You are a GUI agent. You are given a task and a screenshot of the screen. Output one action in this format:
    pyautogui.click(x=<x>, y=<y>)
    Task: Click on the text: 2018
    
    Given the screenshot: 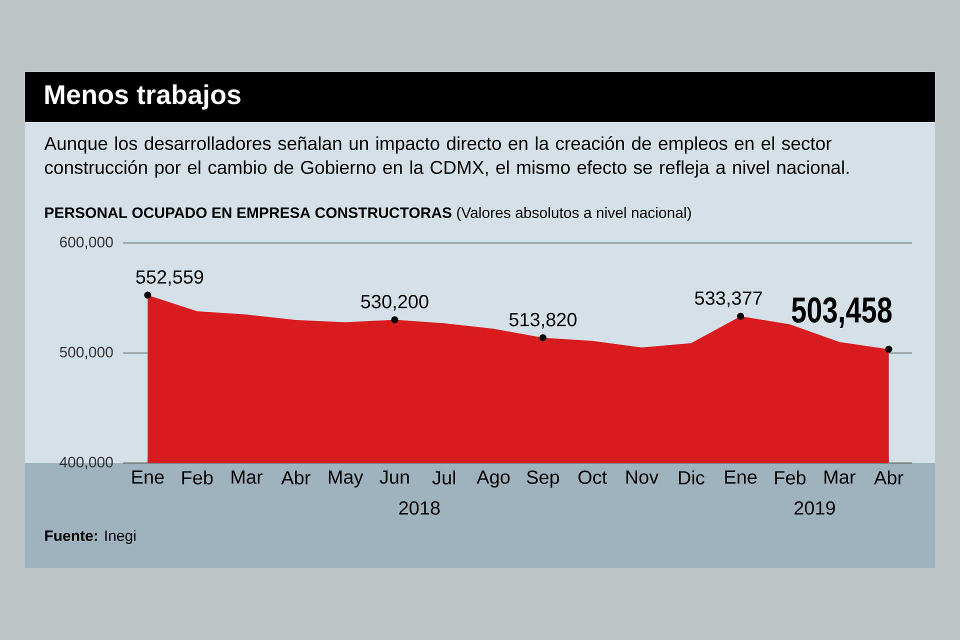 What is the action you would take?
    pyautogui.click(x=419, y=508)
    